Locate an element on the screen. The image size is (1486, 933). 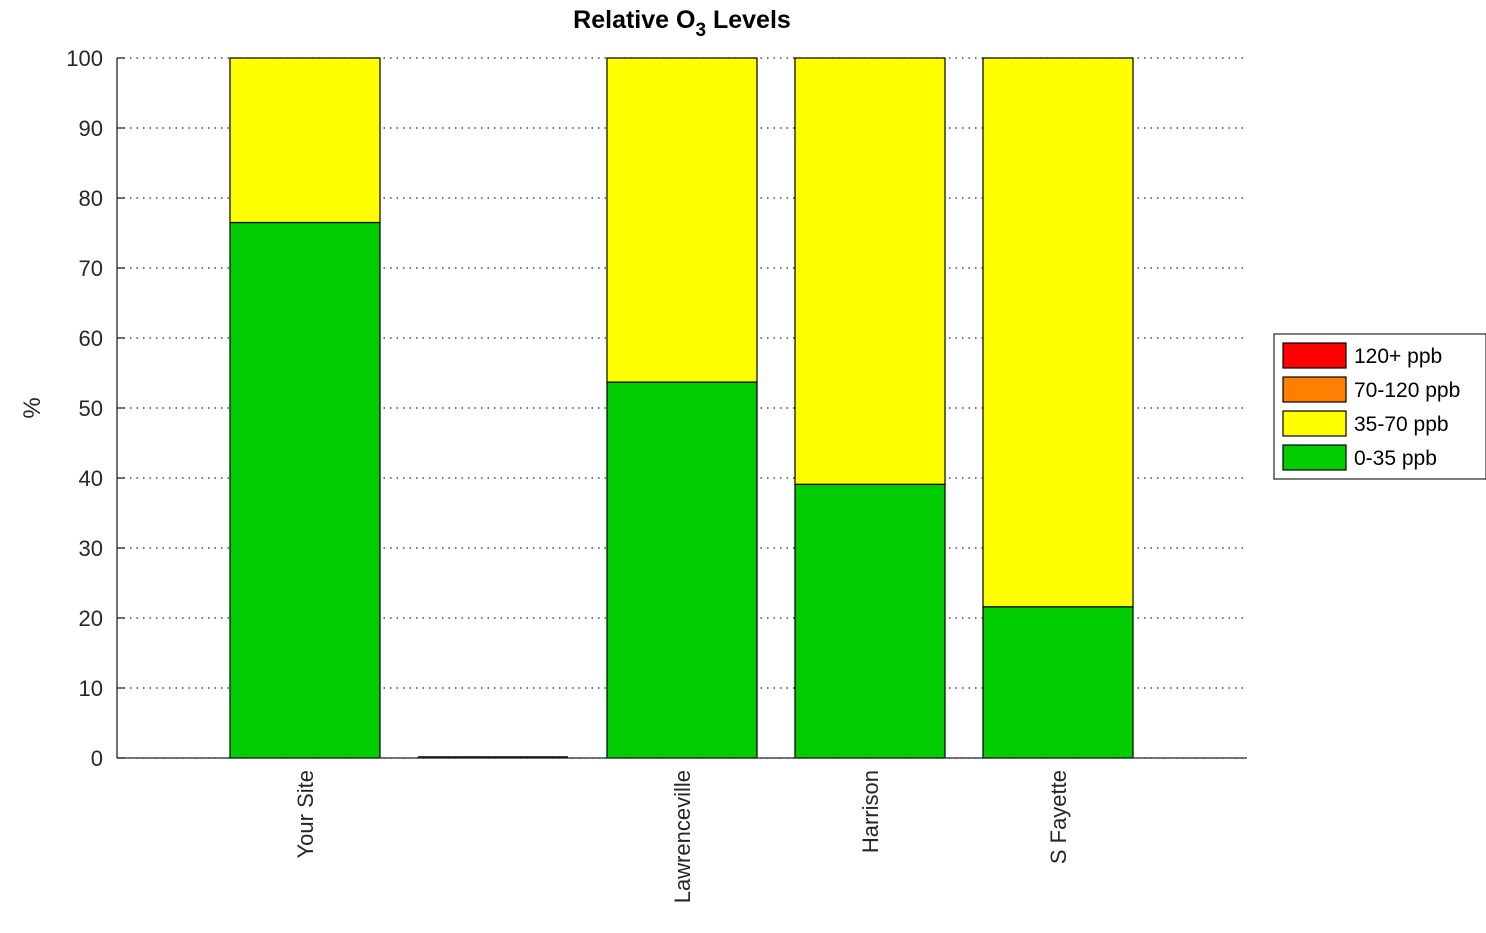
x-tick-label: S Fayette is located at coordinates (1058, 817).